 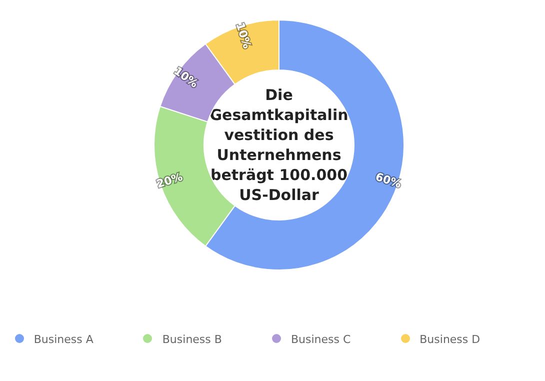 What do you see at coordinates (169, 180) in the screenshot?
I see `data-label: 20%` at bounding box center [169, 180].